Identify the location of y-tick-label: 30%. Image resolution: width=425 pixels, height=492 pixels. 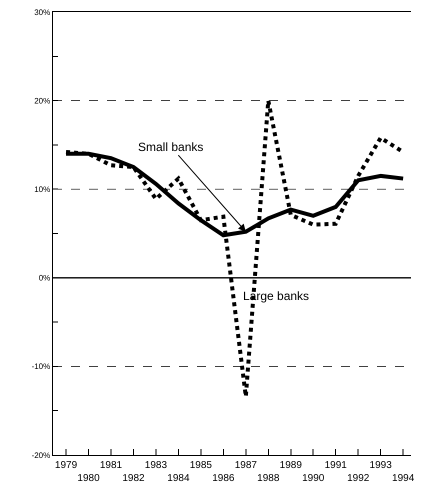
(42, 12).